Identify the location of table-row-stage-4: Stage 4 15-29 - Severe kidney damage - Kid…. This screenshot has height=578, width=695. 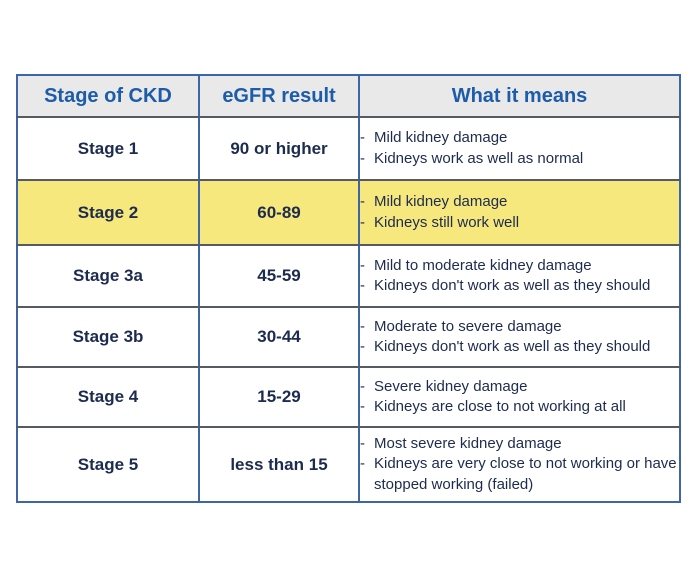
(348, 397).